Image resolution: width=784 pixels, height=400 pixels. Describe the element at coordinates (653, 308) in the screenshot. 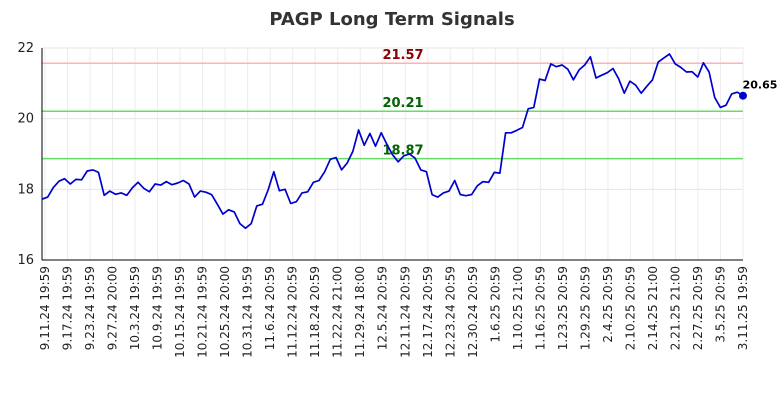

I see `x-tick-label: 2.14.25 21:00` at that location.